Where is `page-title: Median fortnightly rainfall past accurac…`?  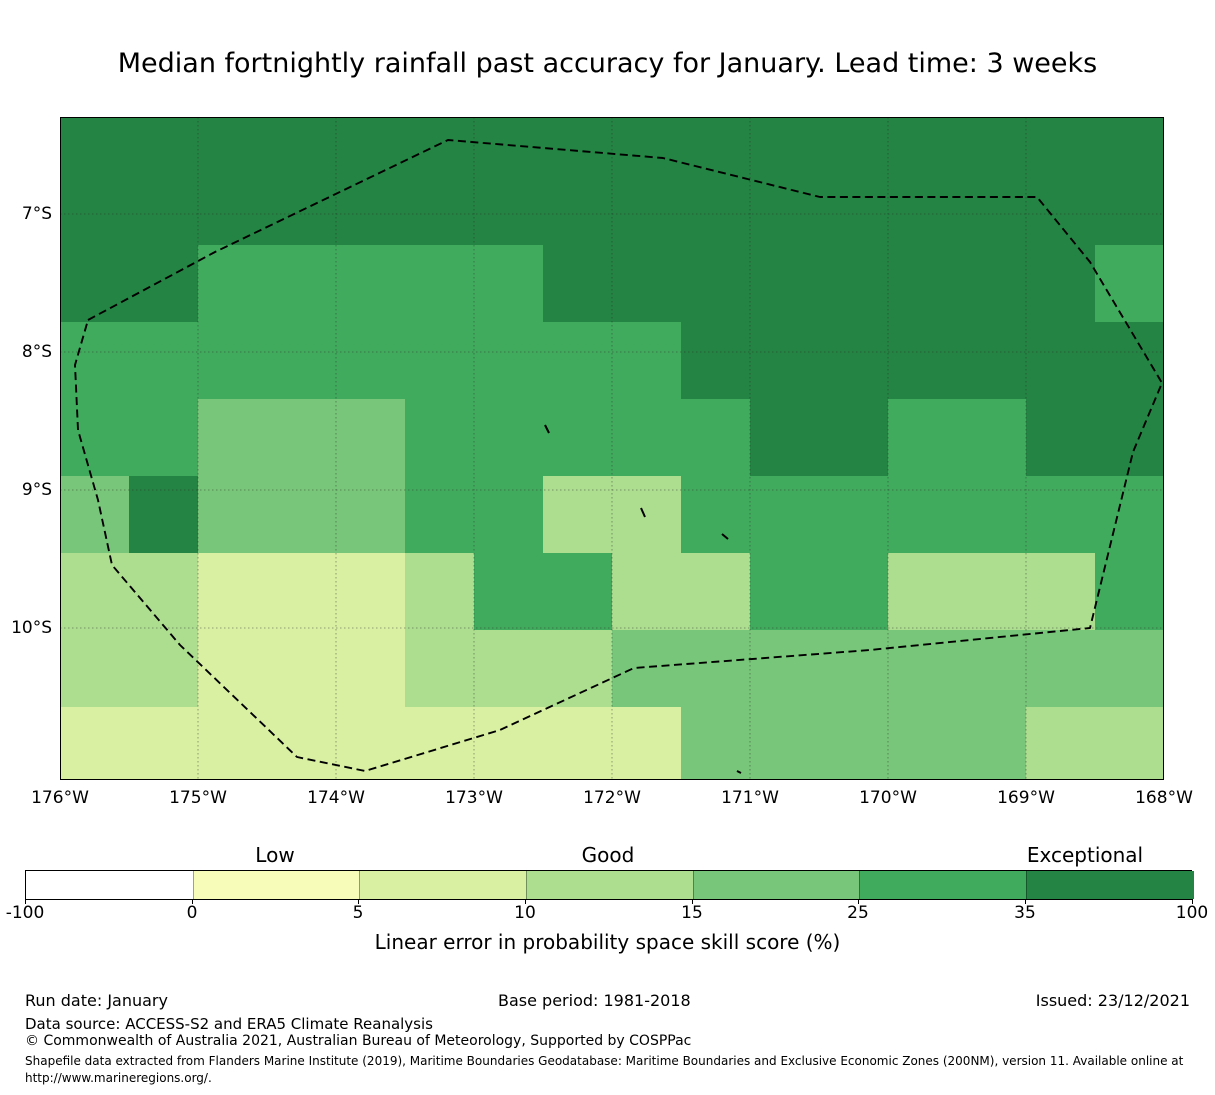
page-title: Median fortnightly rainfall past accurac… is located at coordinates (607, 63).